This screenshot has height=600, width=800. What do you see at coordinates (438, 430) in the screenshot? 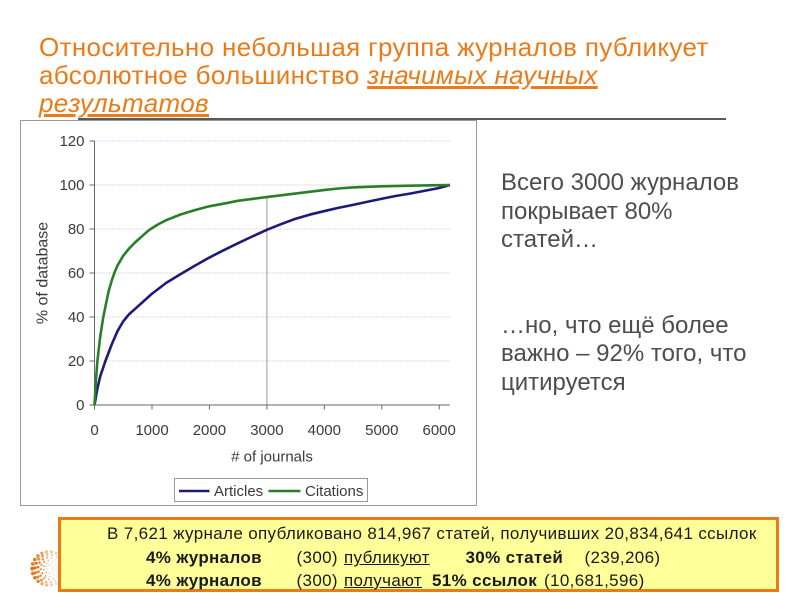
I see `svg-text: 6000` at bounding box center [438, 430].